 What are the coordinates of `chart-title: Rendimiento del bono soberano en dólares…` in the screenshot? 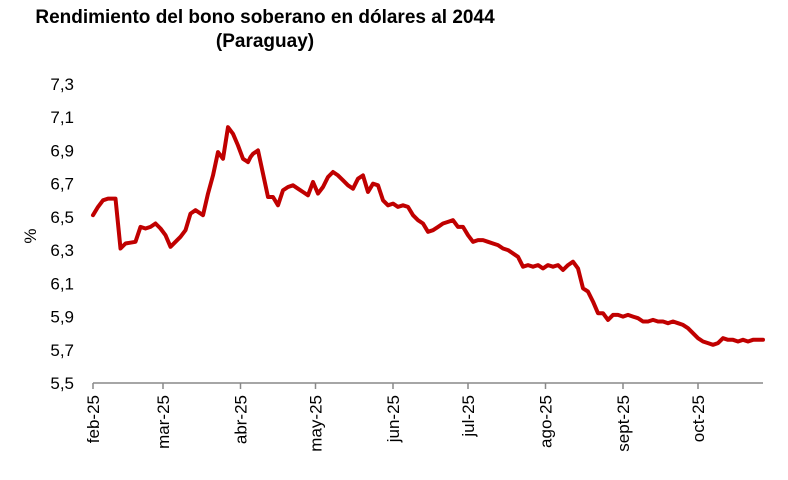 It's located at (265, 30).